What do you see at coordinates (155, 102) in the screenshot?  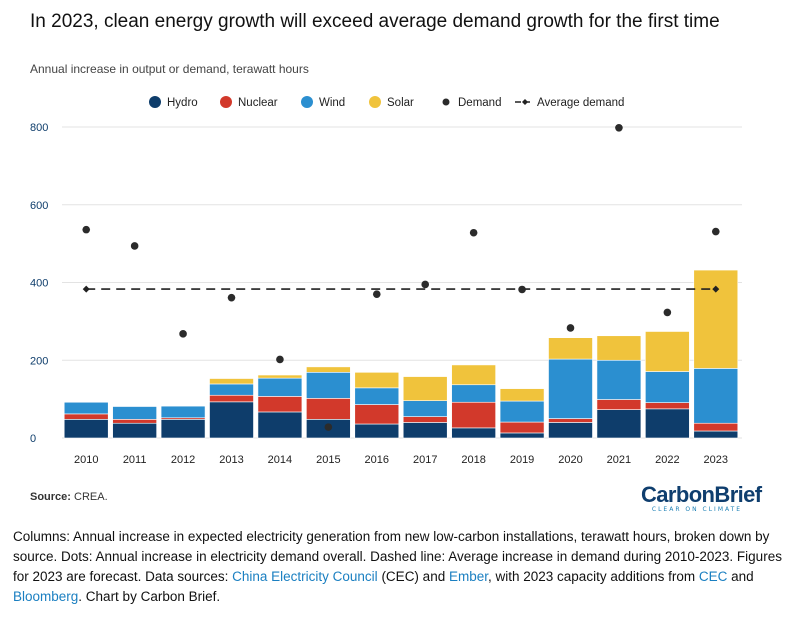 I see `legend-swatch-hydro` at bounding box center [155, 102].